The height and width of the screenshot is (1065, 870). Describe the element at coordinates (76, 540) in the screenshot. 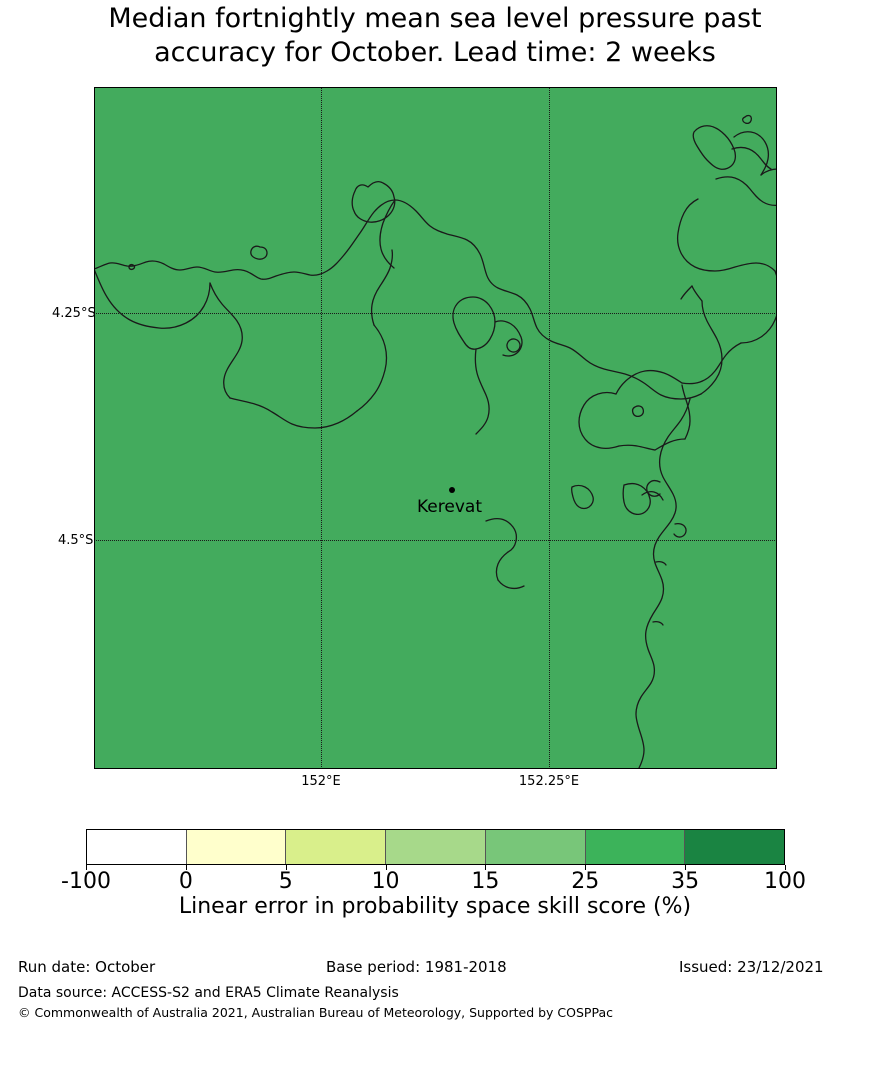

I see `lat-tick-label-4-5: 4.5°S` at that location.